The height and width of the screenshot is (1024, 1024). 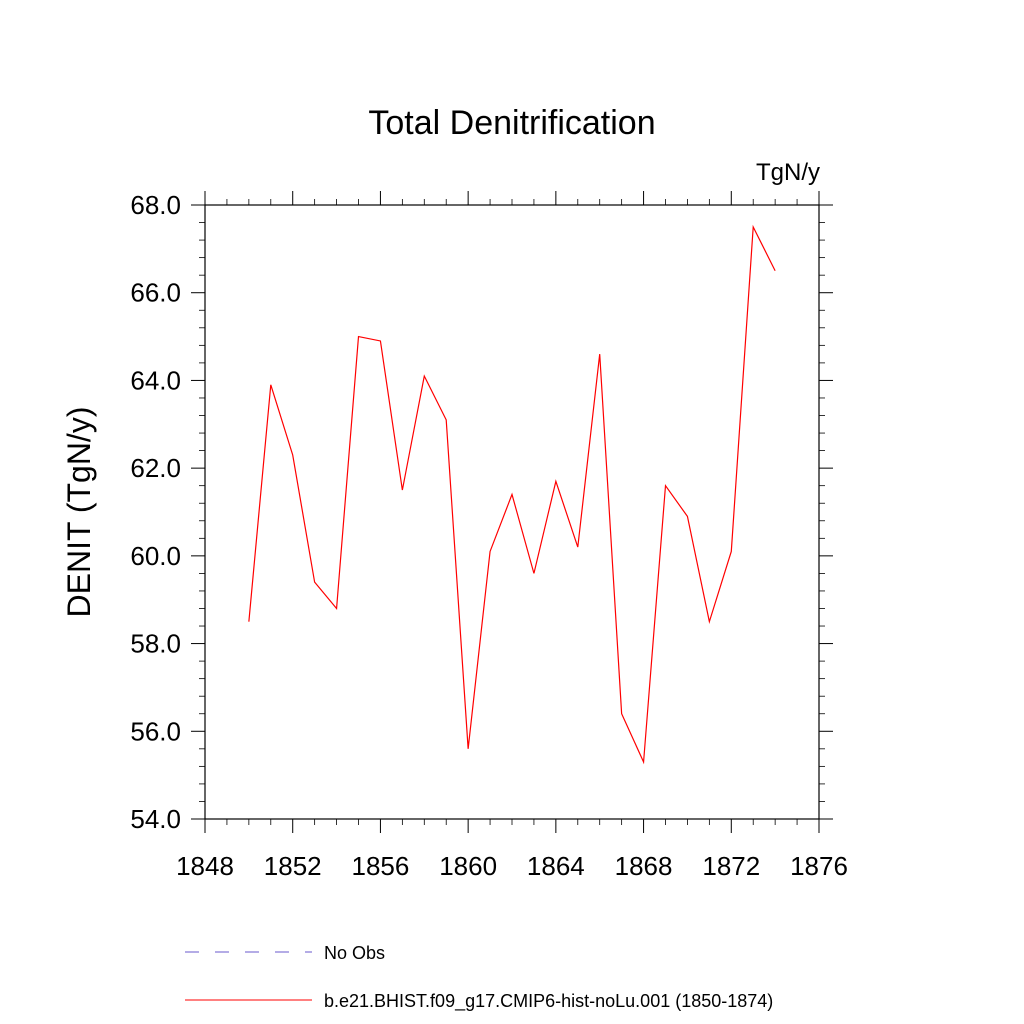 I want to click on x-tick-label: 1868, so click(x=644, y=866).